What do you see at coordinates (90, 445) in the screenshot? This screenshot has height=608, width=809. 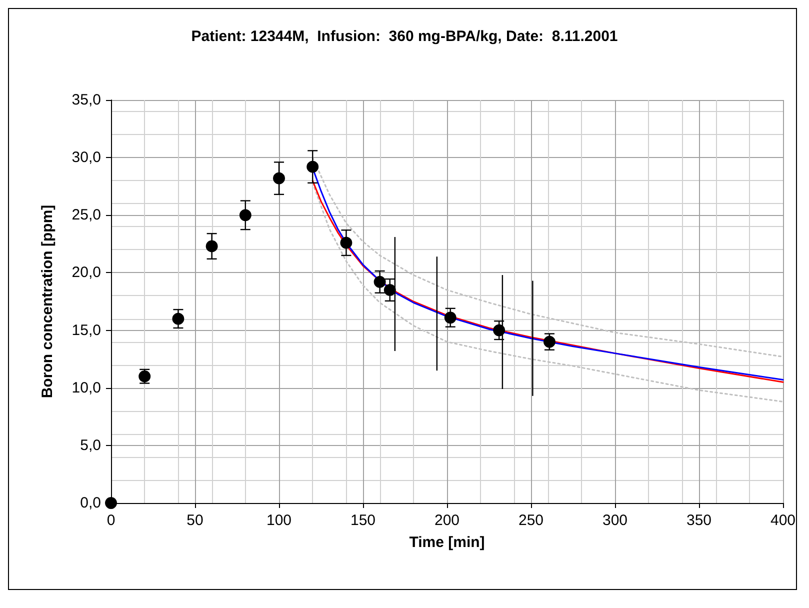 I see `y-tick-label: 5,0` at bounding box center [90, 445].